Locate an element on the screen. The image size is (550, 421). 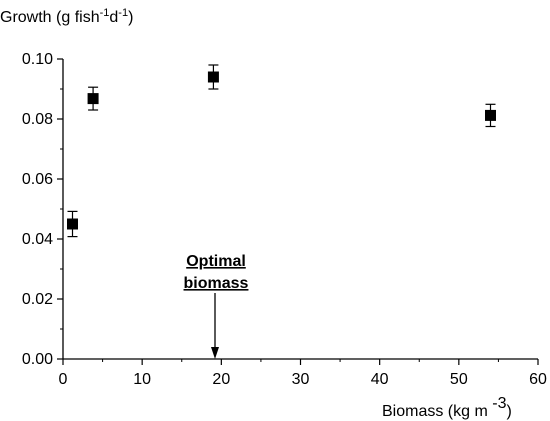
y-tick-label: 0.10 is located at coordinates (37, 59).